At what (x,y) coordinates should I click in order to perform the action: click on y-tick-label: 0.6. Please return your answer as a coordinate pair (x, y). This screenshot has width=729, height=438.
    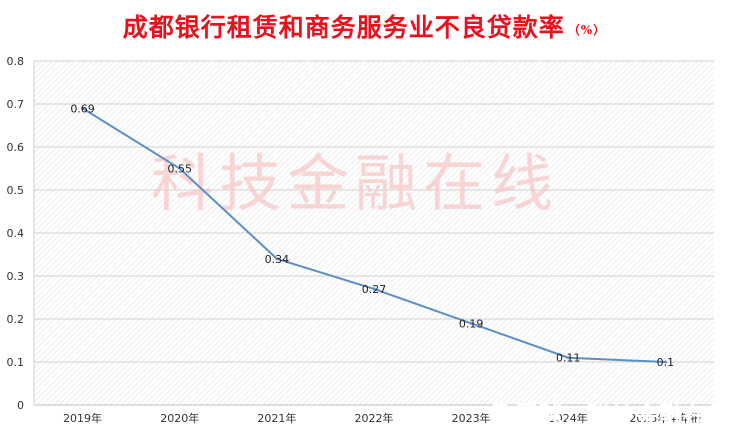
    Looking at the image, I should click on (16, 147).